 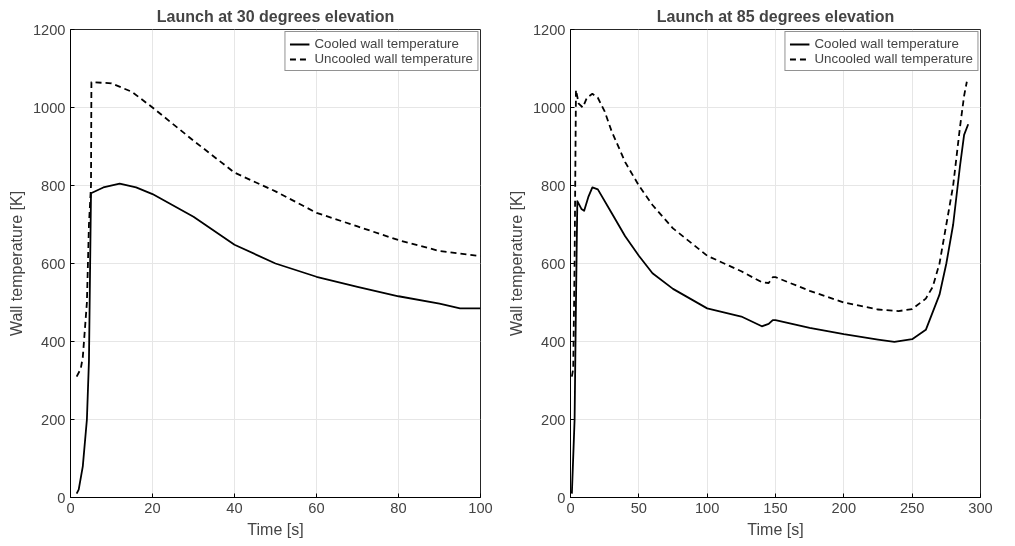 I want to click on x-tick-label: 20, so click(x=152, y=507).